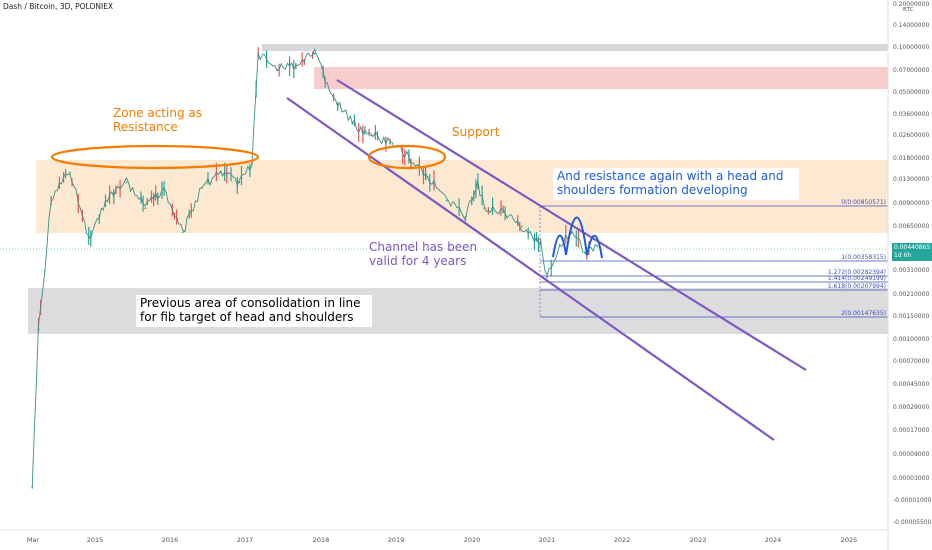 This screenshot has width=932, height=550. Describe the element at coordinates (857, 286) in the screenshot. I see `fib-level-label: 1.618(0.00207994)` at that location.